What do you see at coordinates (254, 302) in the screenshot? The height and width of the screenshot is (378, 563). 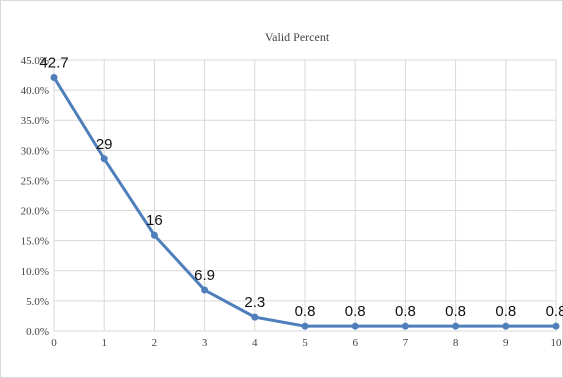 I see `data-label: 2.3` at bounding box center [254, 302].